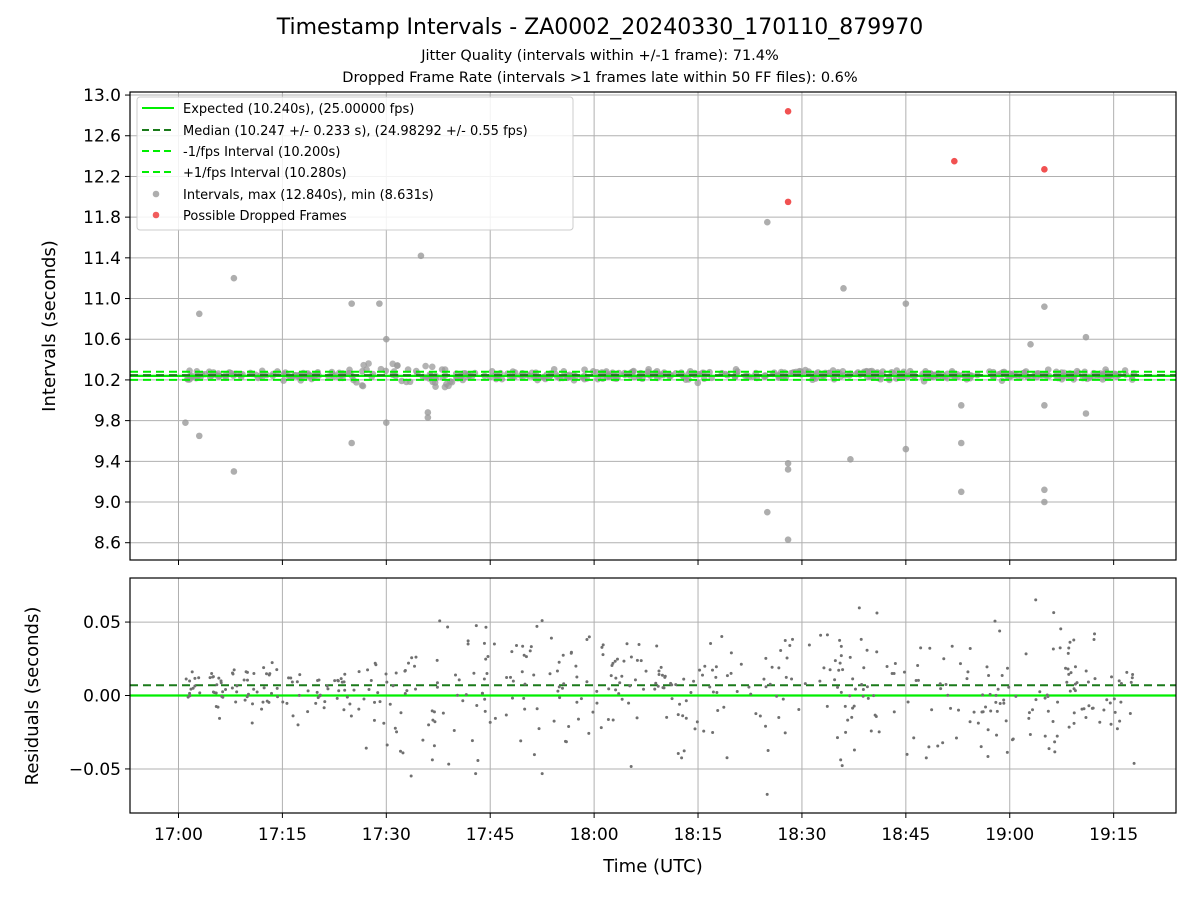  What do you see at coordinates (102, 177) in the screenshot?
I see `top-y-tick-label: 12.2` at bounding box center [102, 177].